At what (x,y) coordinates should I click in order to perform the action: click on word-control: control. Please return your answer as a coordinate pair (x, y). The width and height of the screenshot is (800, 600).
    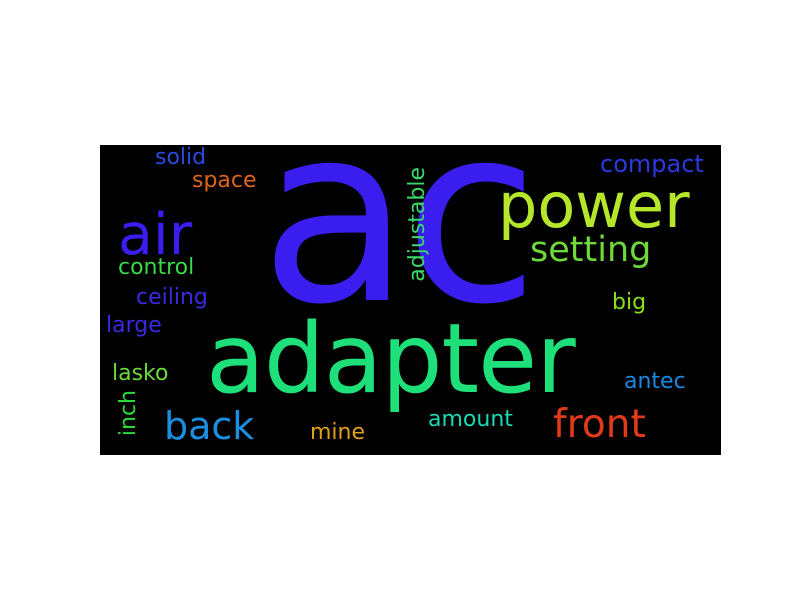
    Looking at the image, I should click on (156, 267).